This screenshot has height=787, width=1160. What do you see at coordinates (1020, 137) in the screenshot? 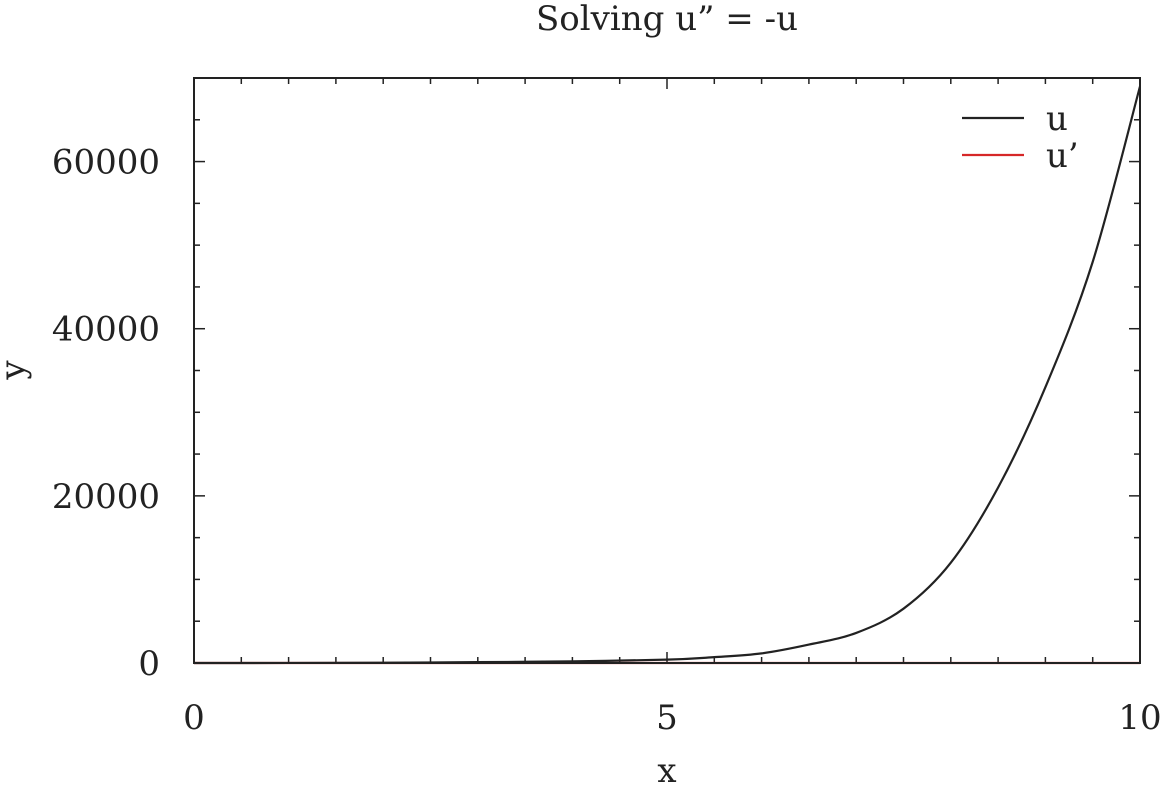
I see `legend: uu’` at bounding box center [1020, 137].